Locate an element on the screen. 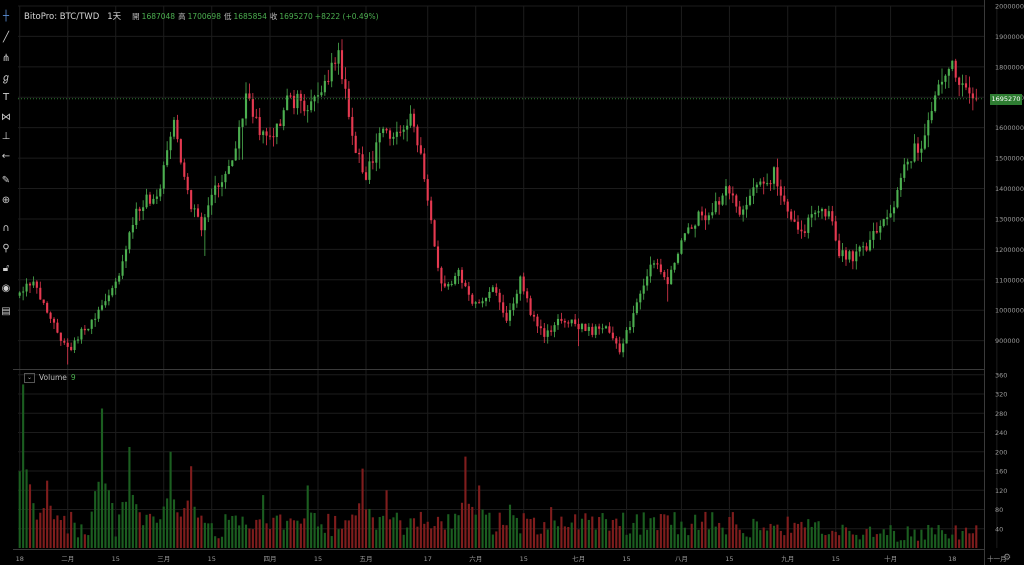 The height and width of the screenshot is (565, 1024). measure-icon: ⊥ is located at coordinates (6, 136).